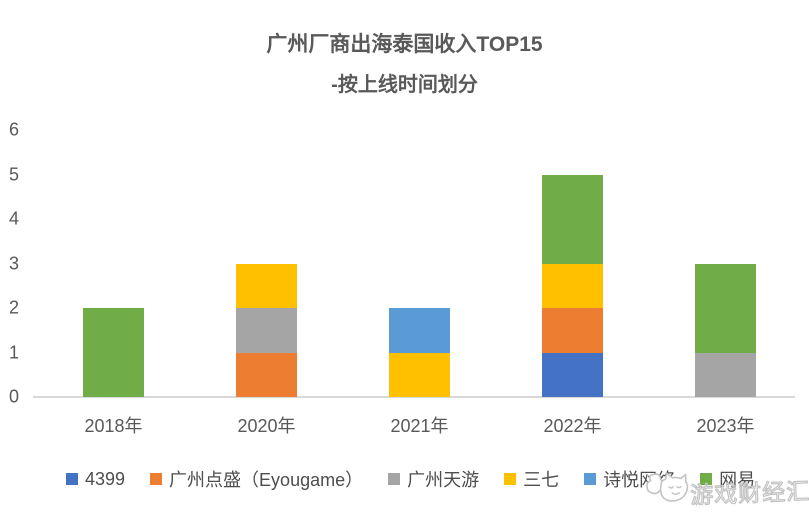 This screenshot has height=523, width=809. I want to click on legend-label: 广州点盛（Eyougame）, so click(266, 480).